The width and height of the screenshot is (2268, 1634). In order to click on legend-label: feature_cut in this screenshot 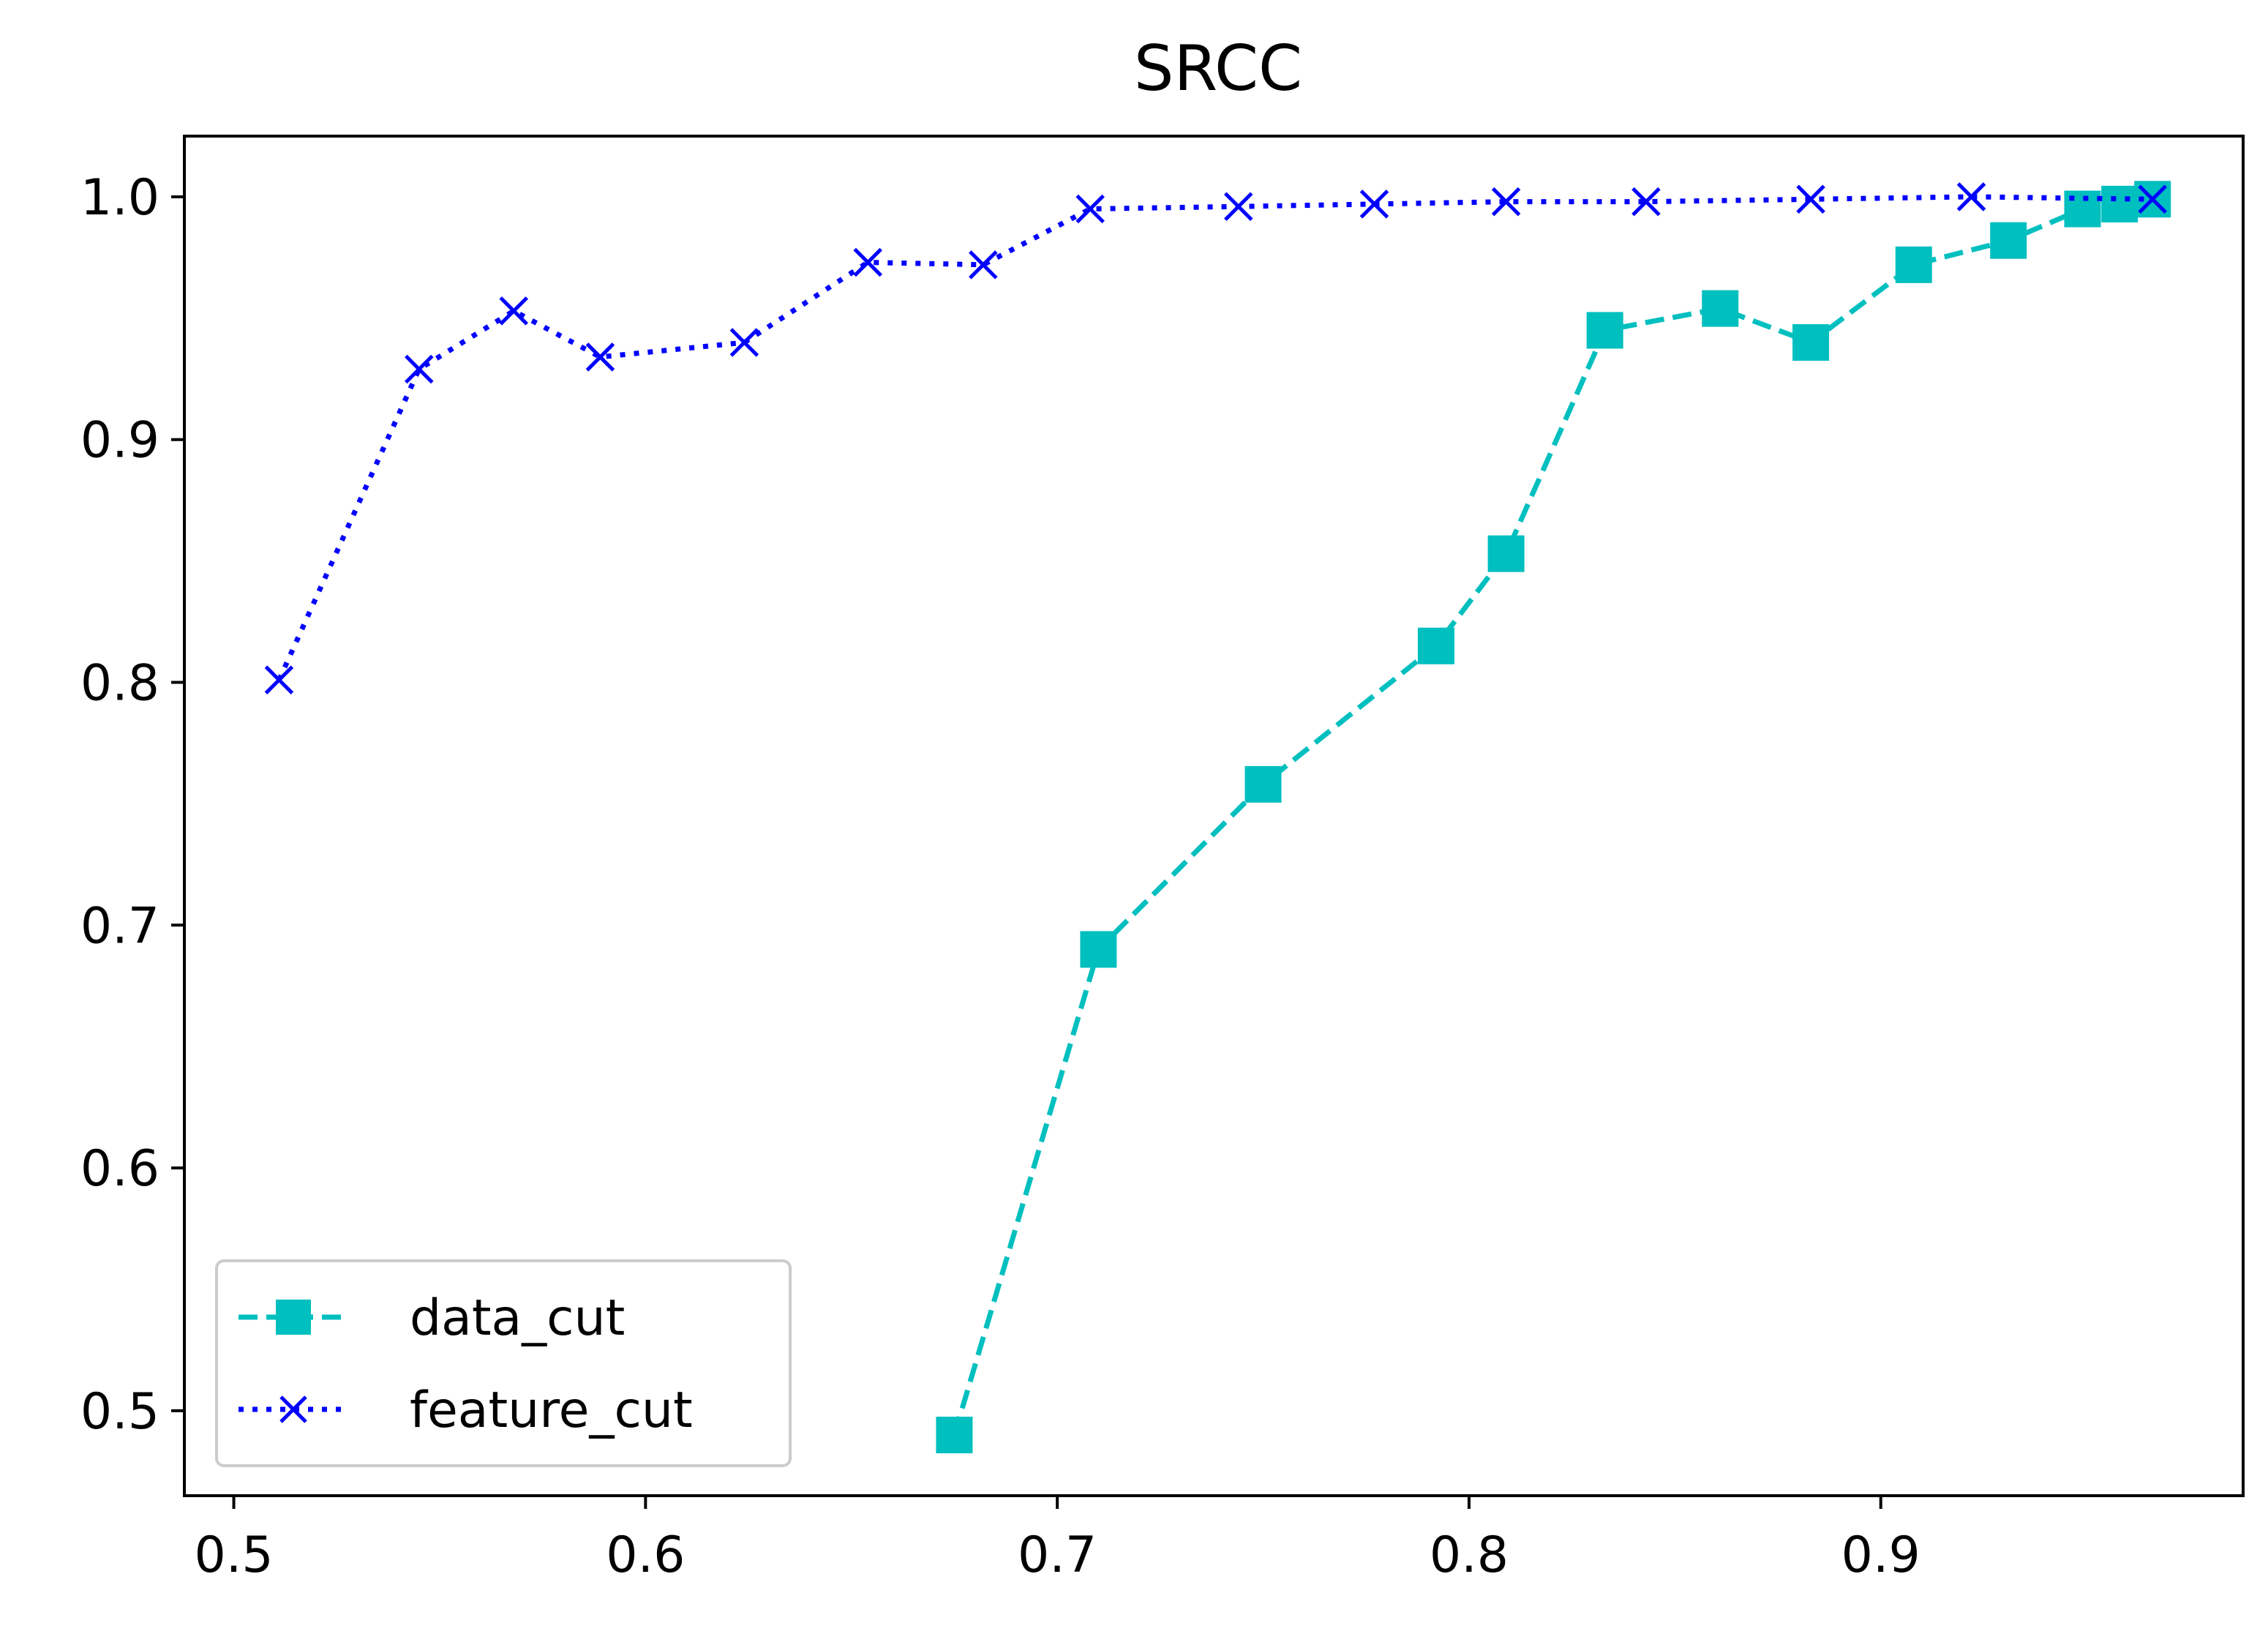, I will do `click(551, 1410)`.